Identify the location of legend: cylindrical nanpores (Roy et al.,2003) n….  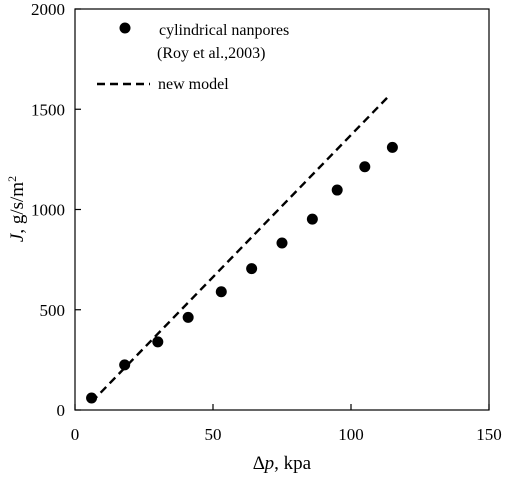
(193, 57).